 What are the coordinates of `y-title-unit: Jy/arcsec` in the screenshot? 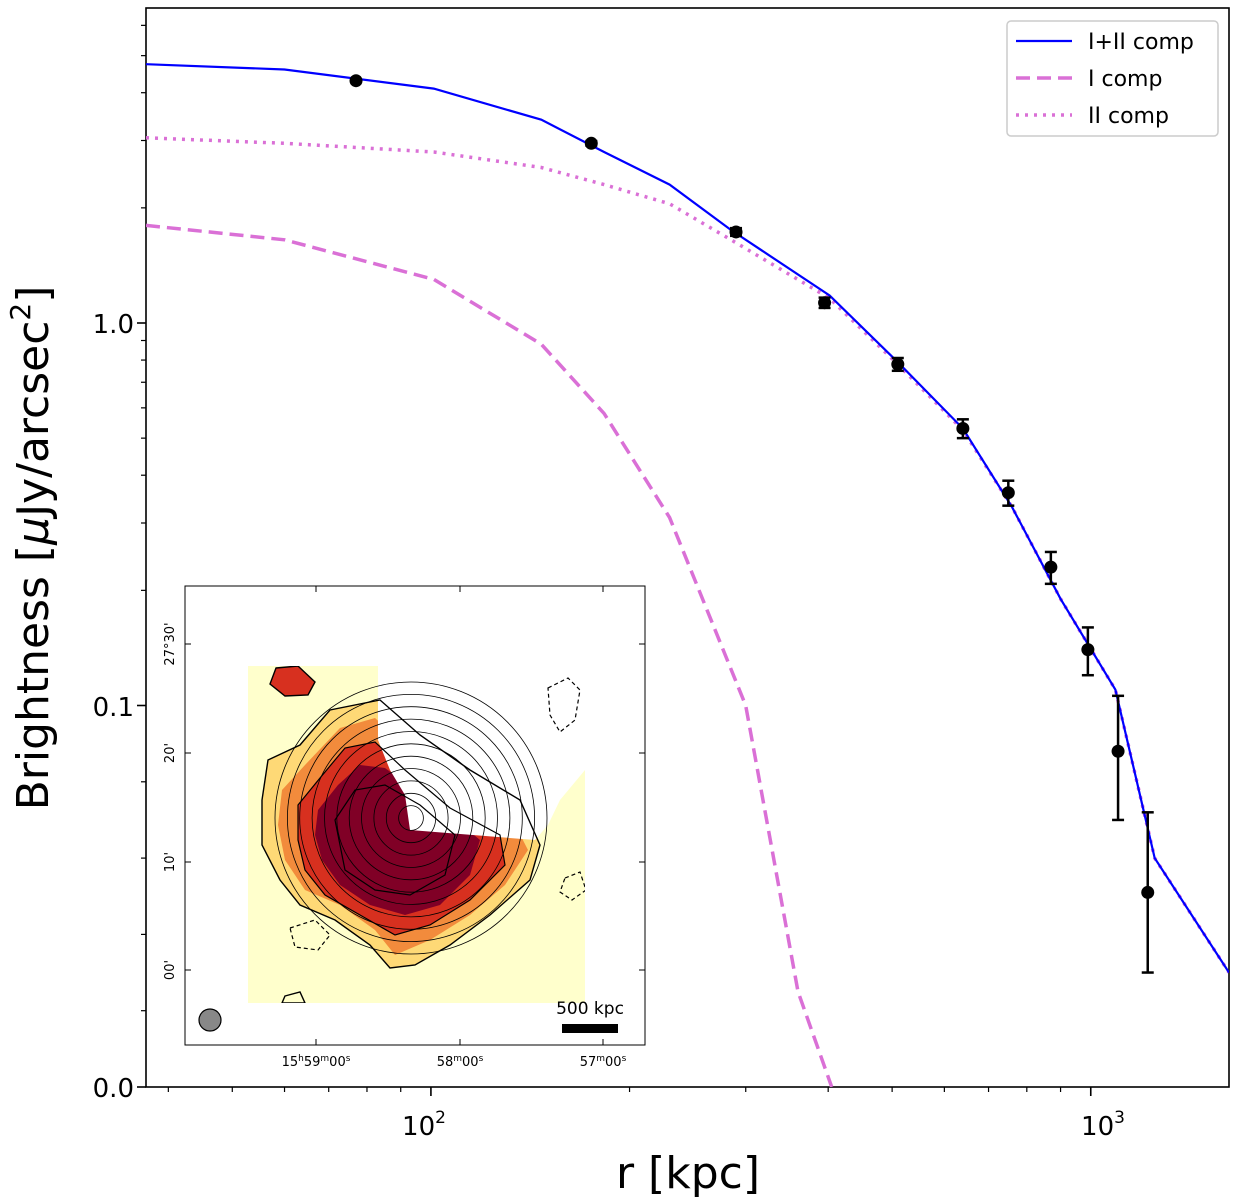 It's located at (33, 420).